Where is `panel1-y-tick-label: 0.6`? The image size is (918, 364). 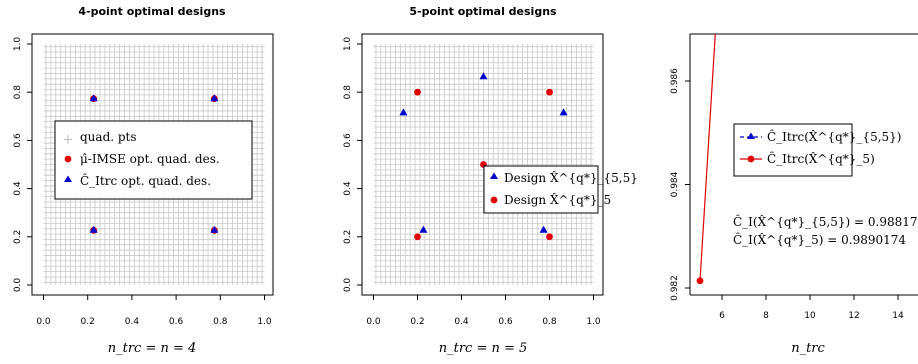 panel1-y-tick-label: 0.6 is located at coordinates (18, 140).